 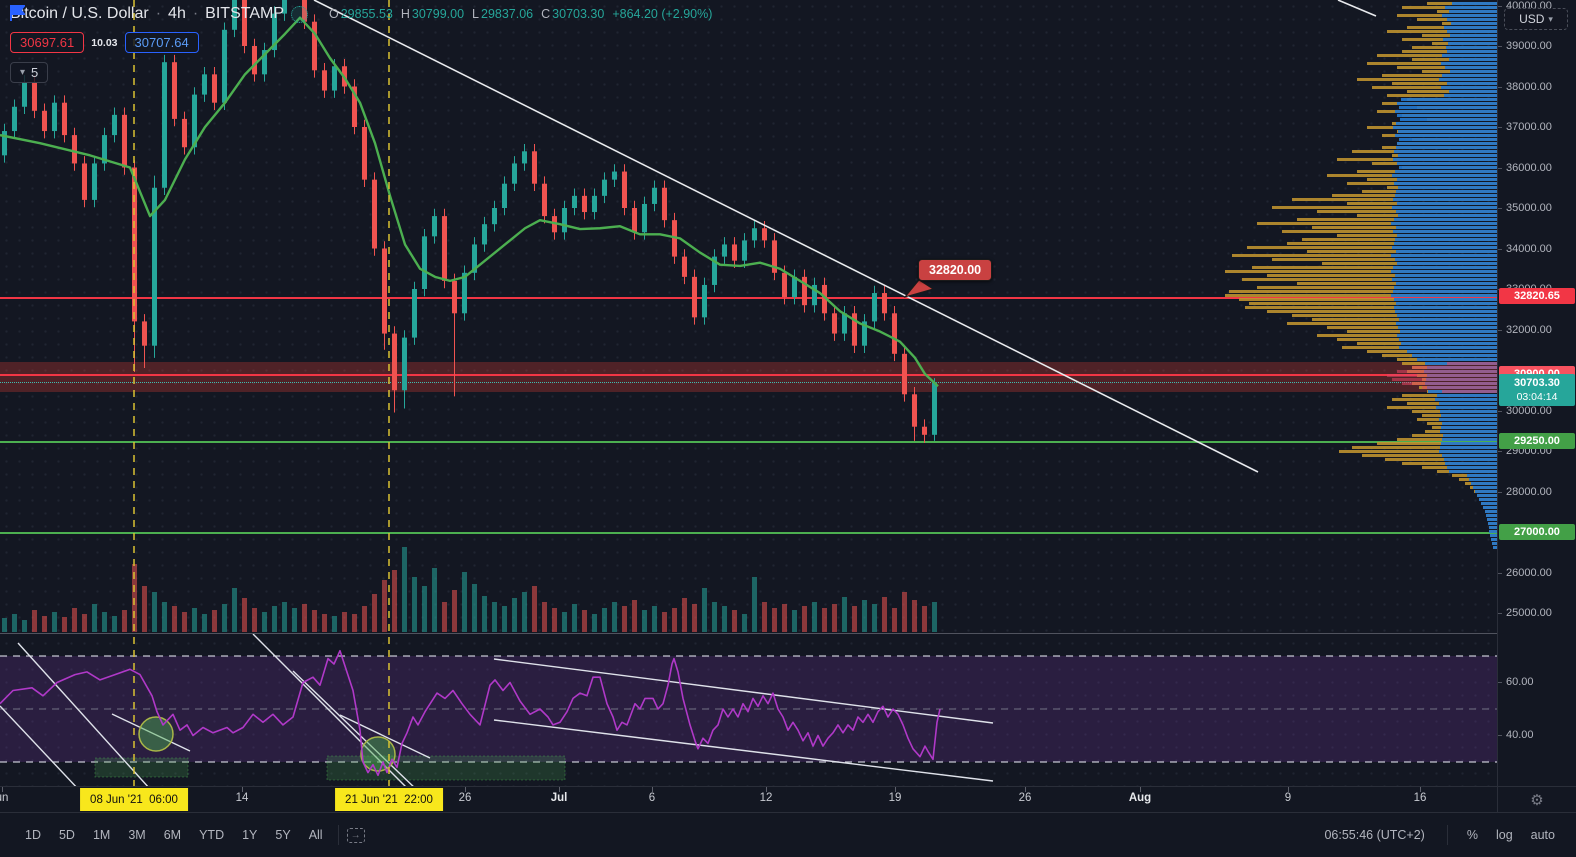 I want to click on range-button-1d: 1D, so click(x=33, y=835).